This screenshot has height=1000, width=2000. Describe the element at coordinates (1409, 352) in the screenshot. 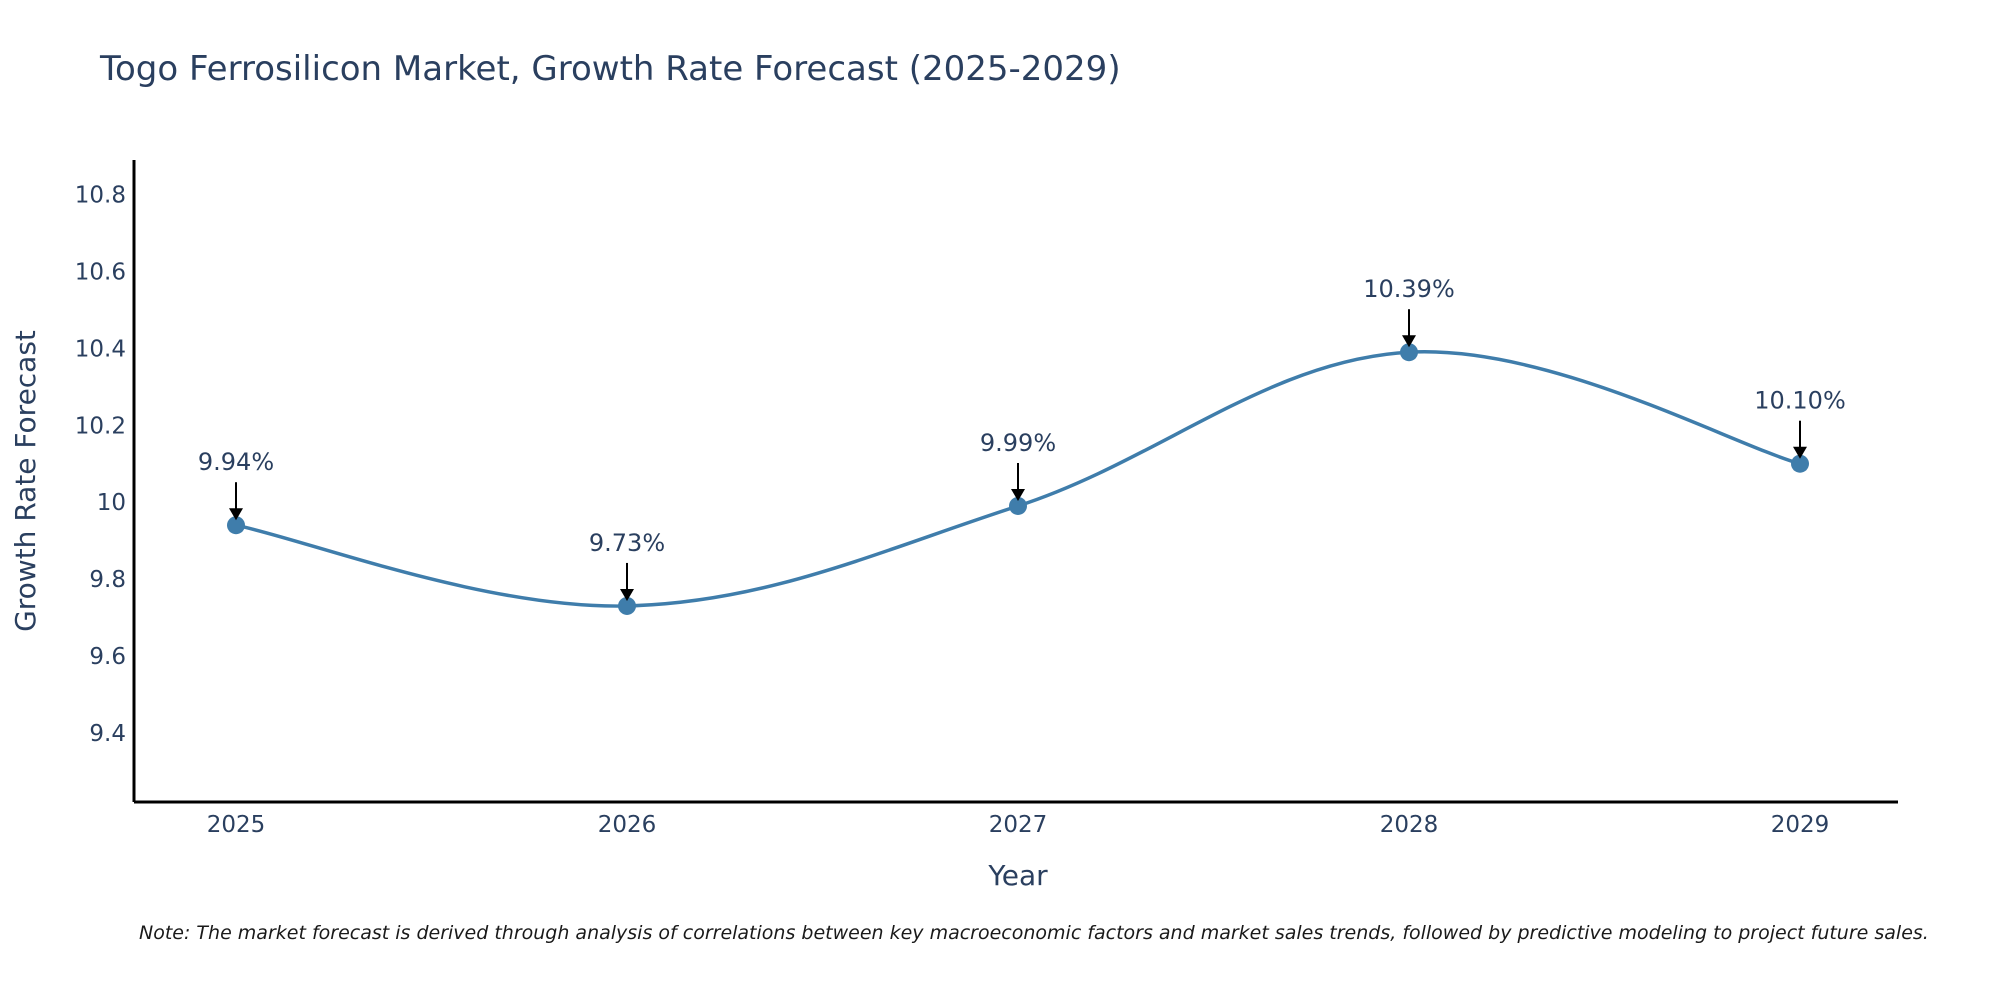

I see `data-point-2028` at that location.